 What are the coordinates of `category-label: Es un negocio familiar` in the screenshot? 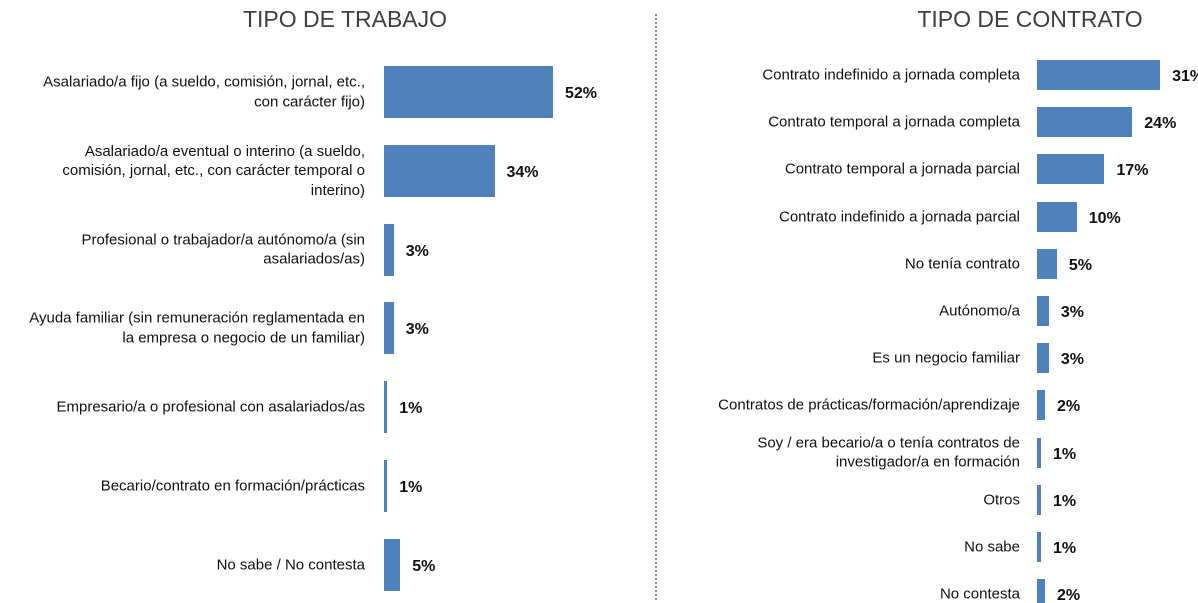 It's located at (946, 358).